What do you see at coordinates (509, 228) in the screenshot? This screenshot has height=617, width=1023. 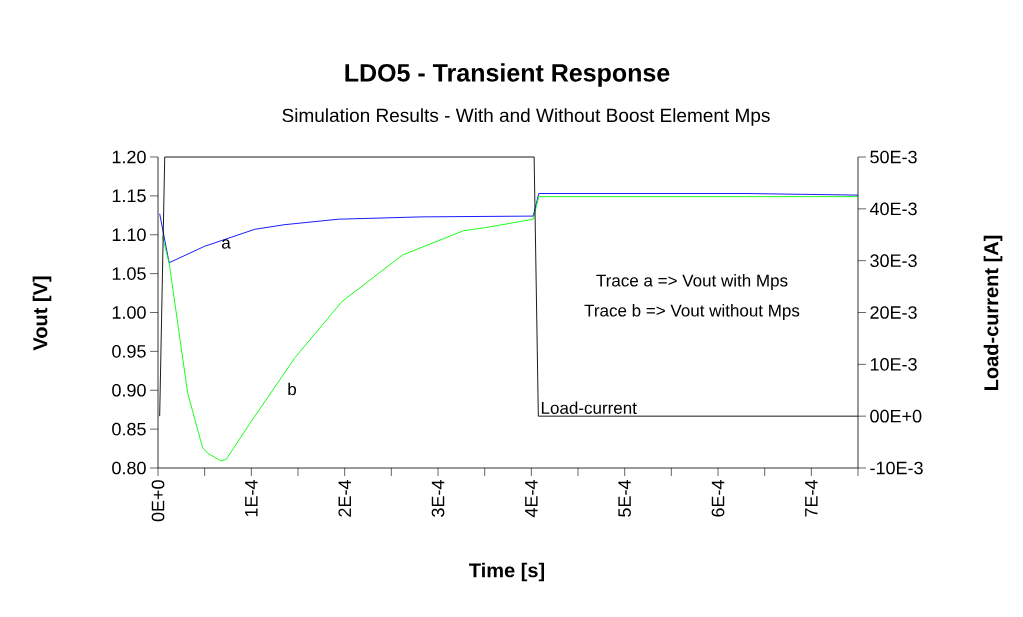 I see `line-series` at bounding box center [509, 228].